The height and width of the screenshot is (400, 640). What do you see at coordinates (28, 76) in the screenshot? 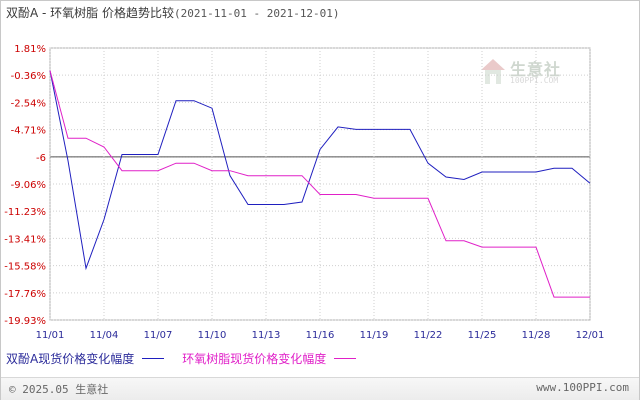
I see `y-tick-label: -0.36%` at bounding box center [28, 76].